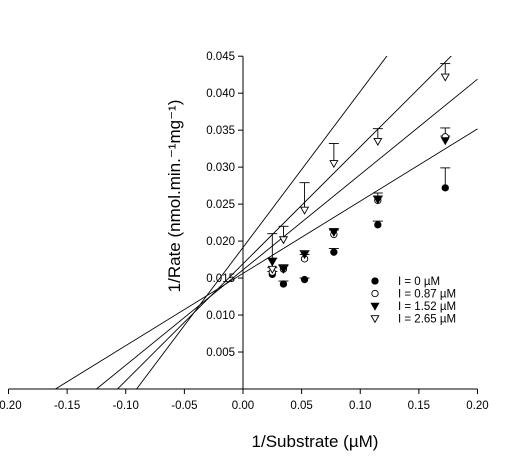 The image size is (529, 471). Describe the element at coordinates (220, 316) in the screenshot. I see `y-tick-label: 0.010` at that location.